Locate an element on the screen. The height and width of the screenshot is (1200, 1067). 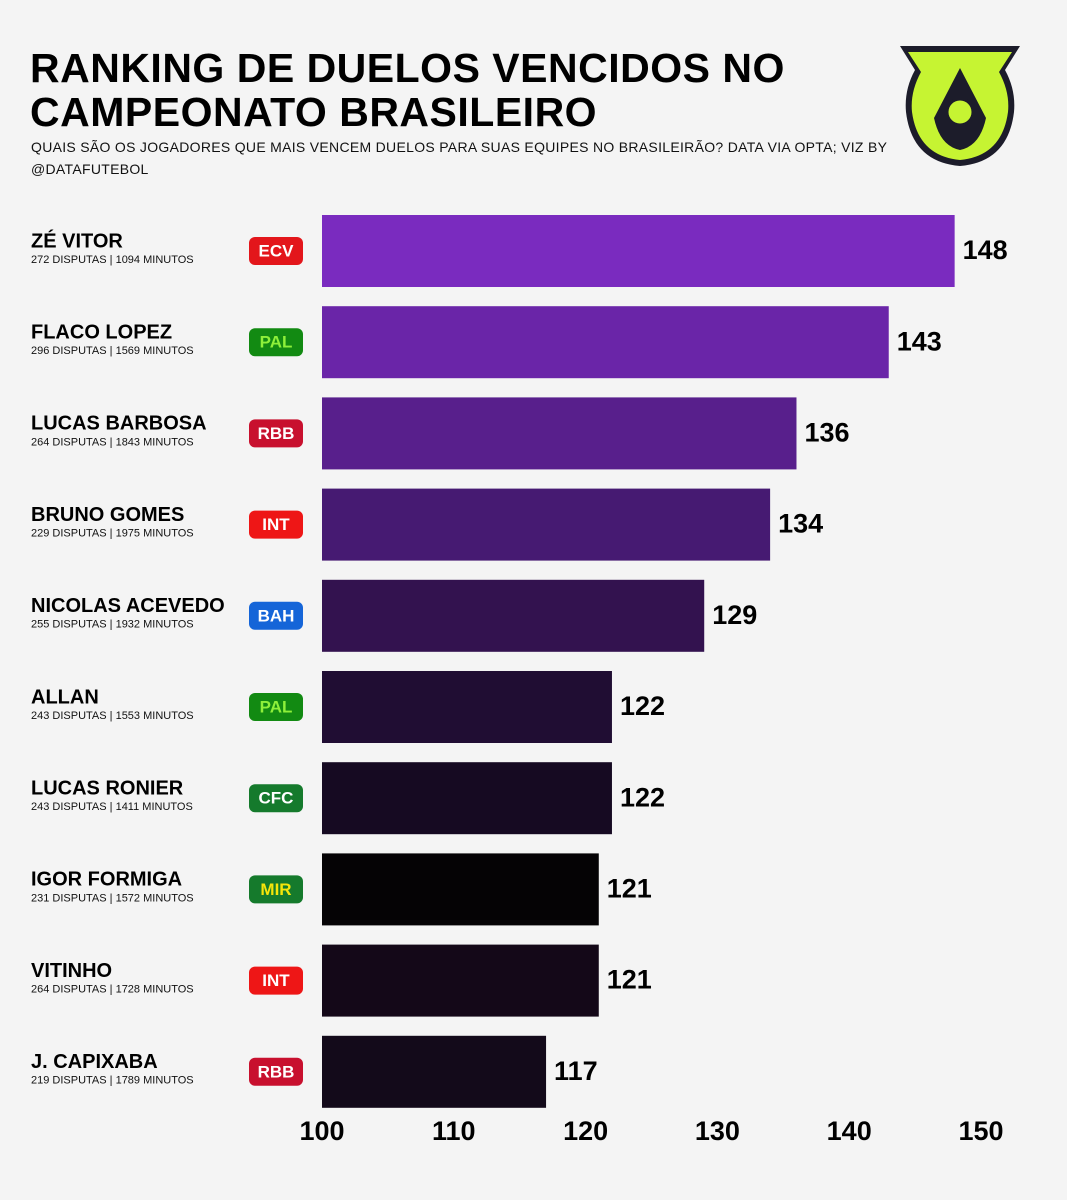
team-label: CFC is located at coordinates (276, 798).